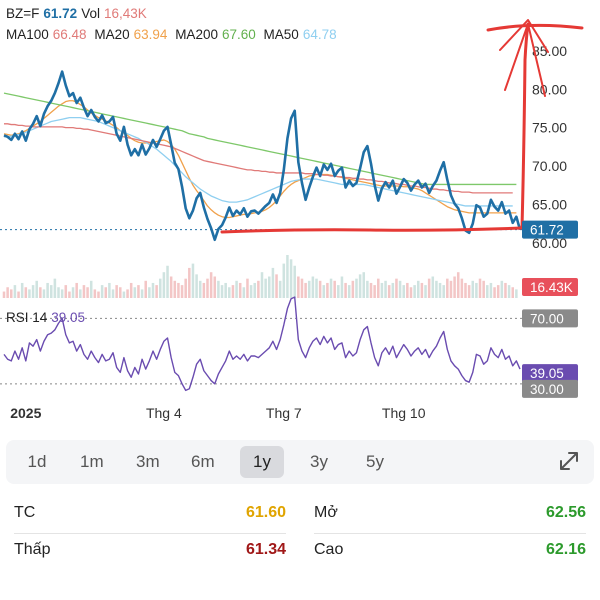  Describe the element at coordinates (150, 533) in the screenshot. I see `stats-divider` at that location.